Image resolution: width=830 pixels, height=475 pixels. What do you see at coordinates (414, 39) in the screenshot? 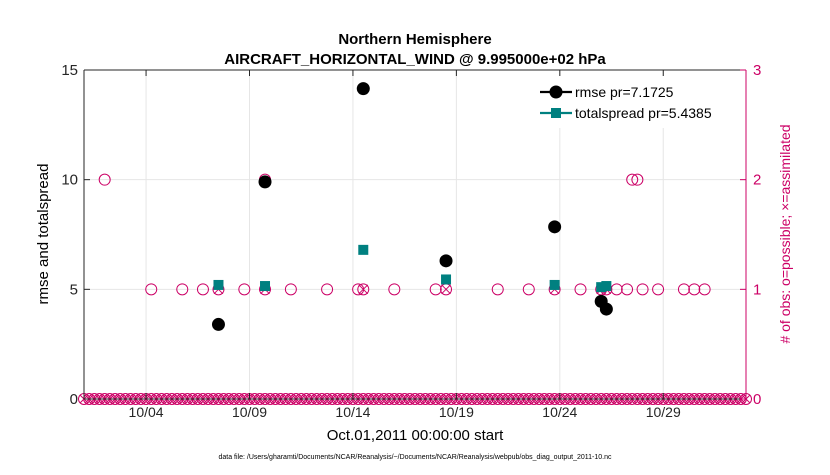
I see `chart-title: Northern Hemisphere` at bounding box center [414, 39].